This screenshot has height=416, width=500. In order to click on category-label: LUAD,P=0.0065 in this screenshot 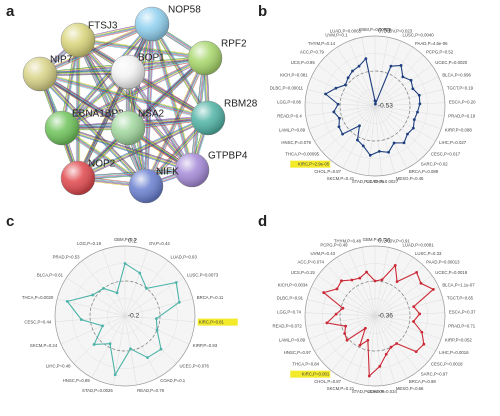, I will do `click(346, 30)`.